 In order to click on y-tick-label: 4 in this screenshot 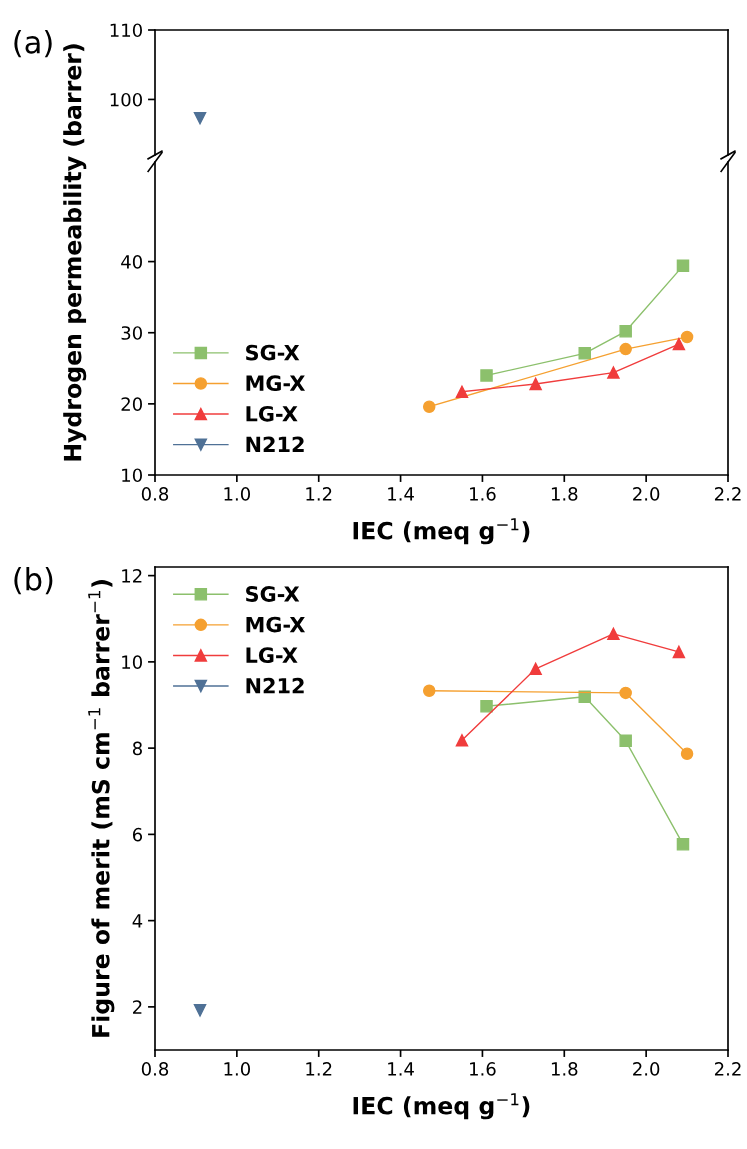, I will do `click(137, 921)`.